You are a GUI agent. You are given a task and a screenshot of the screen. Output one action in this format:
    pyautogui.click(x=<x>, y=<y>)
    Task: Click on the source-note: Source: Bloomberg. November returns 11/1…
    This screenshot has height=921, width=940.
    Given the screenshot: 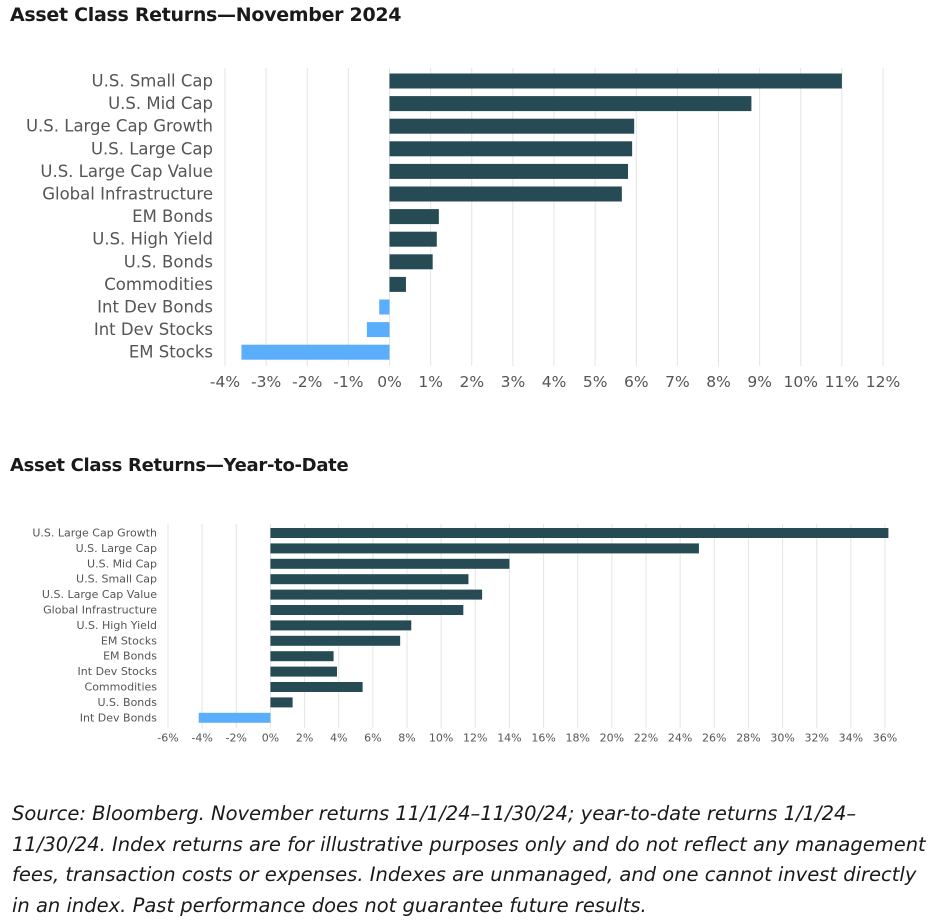 What is the action you would take?
    pyautogui.click(x=469, y=859)
    